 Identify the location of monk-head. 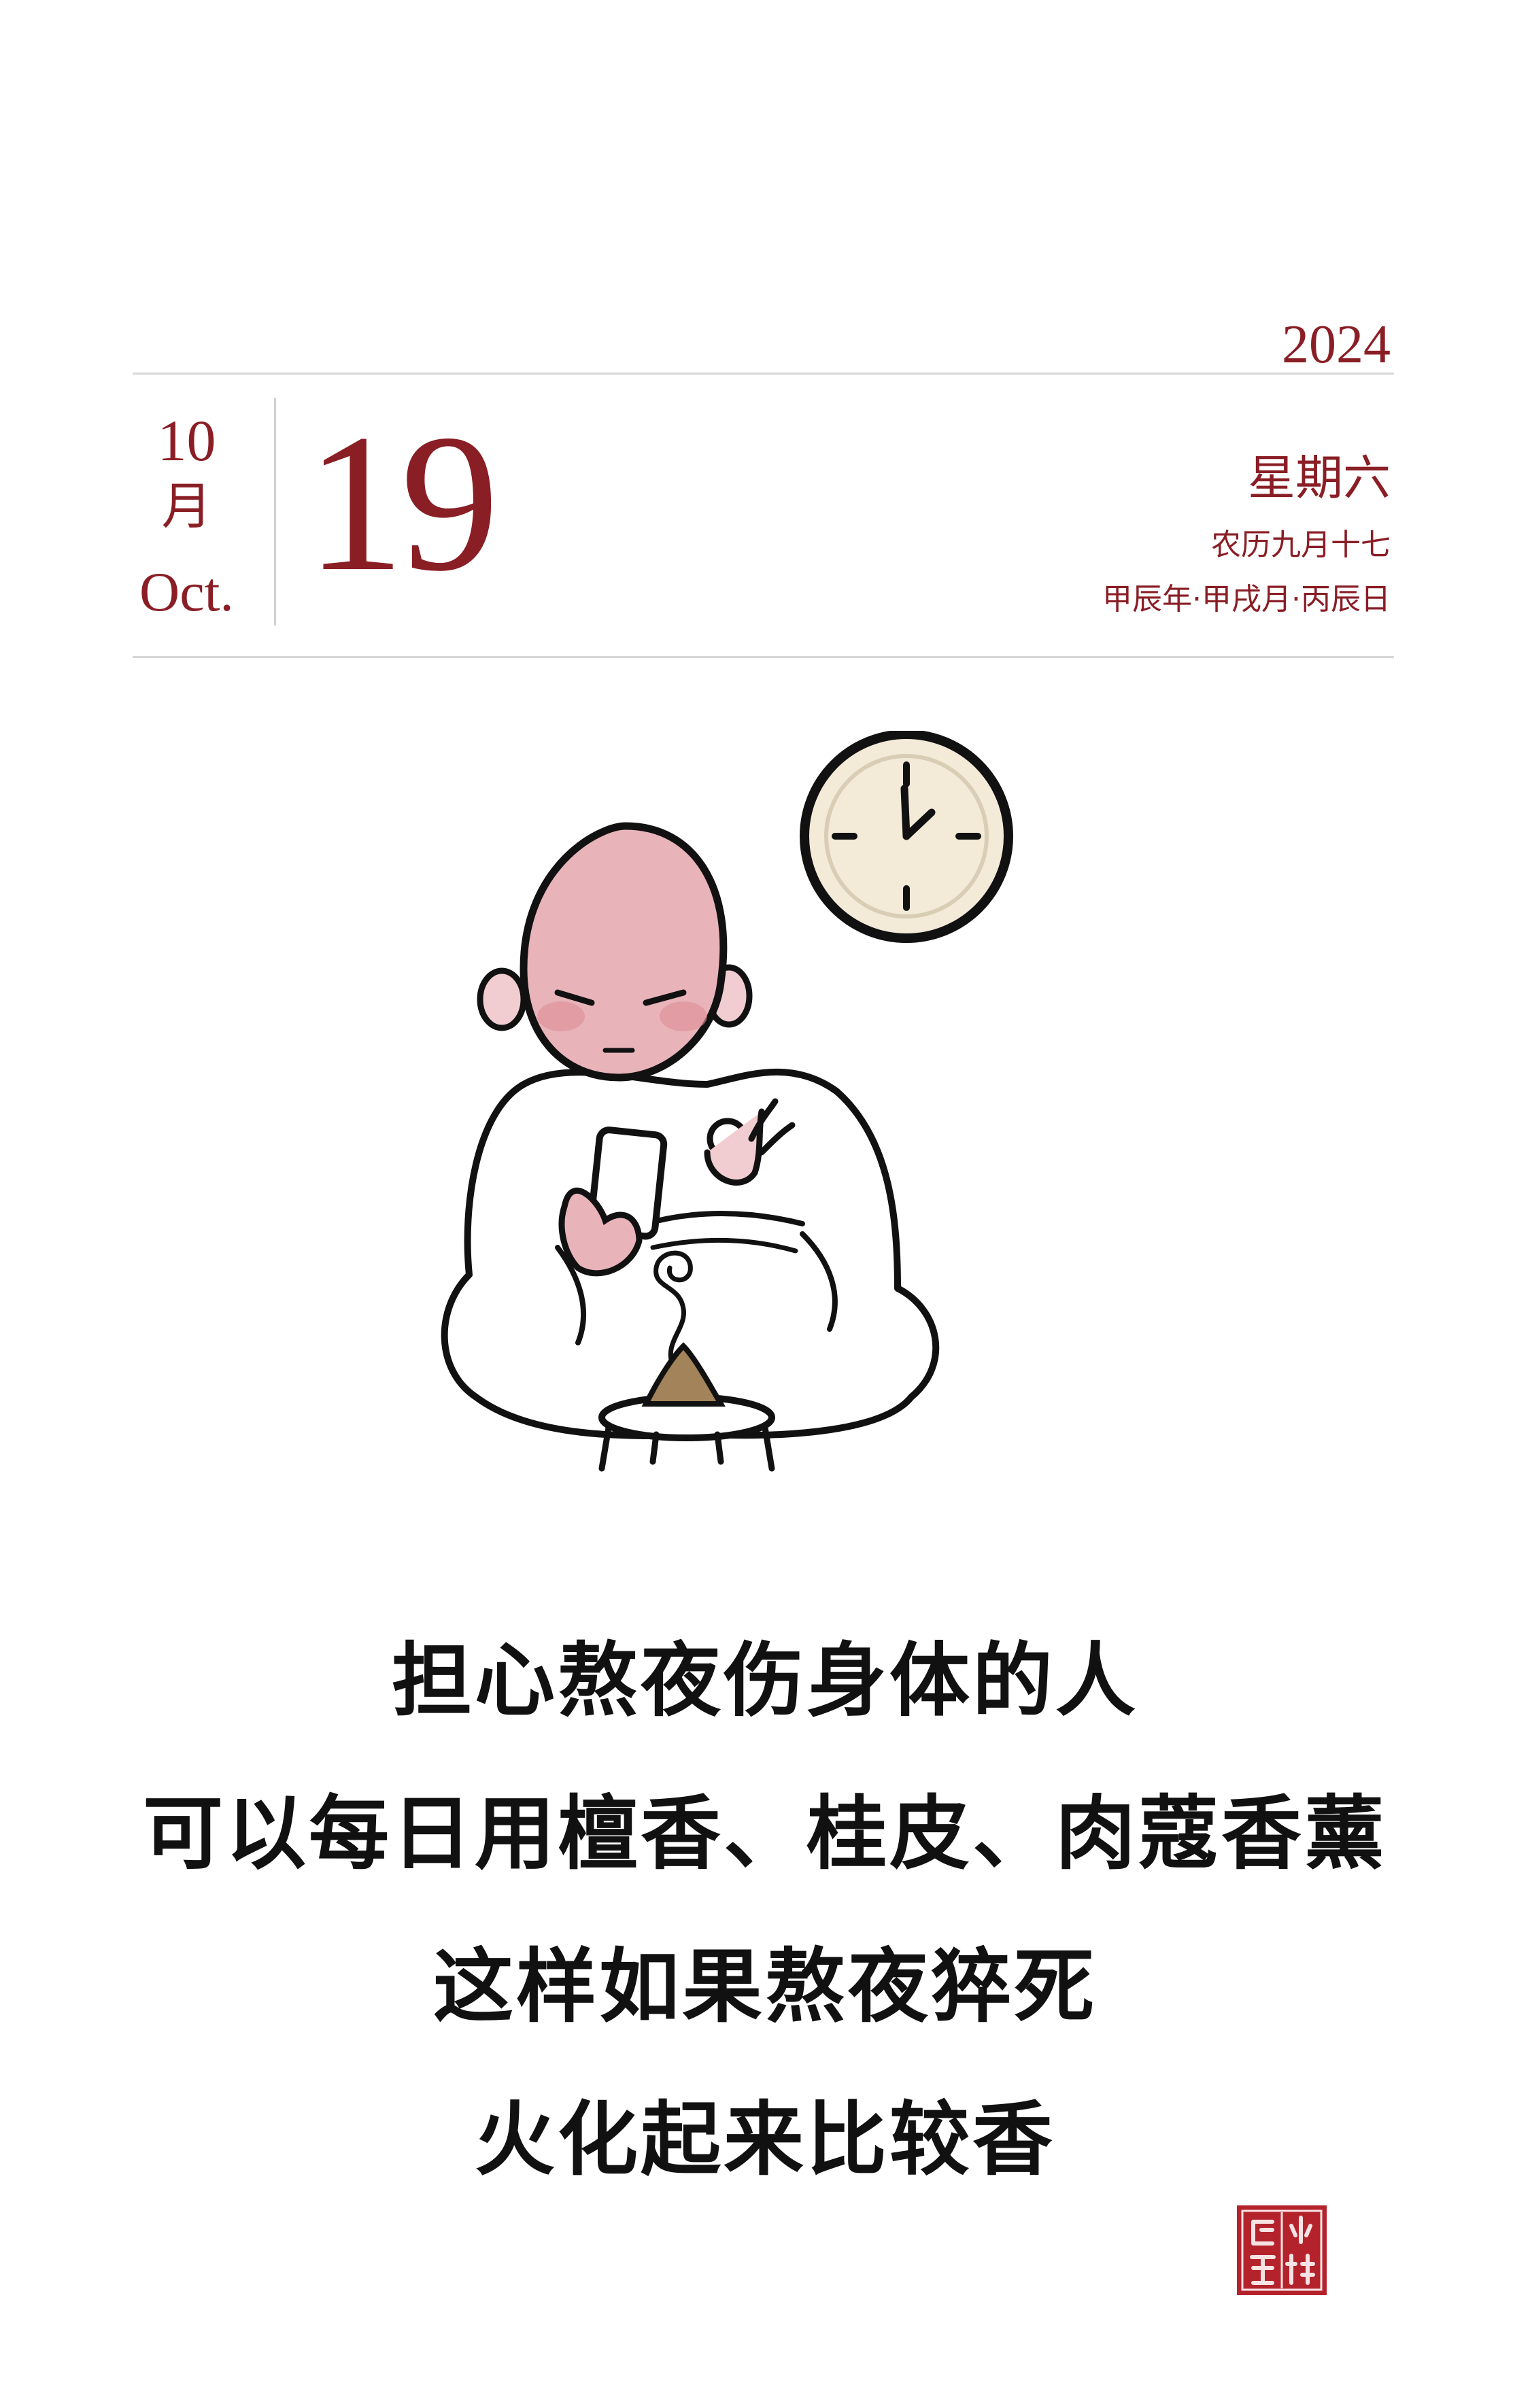
(615, 952).